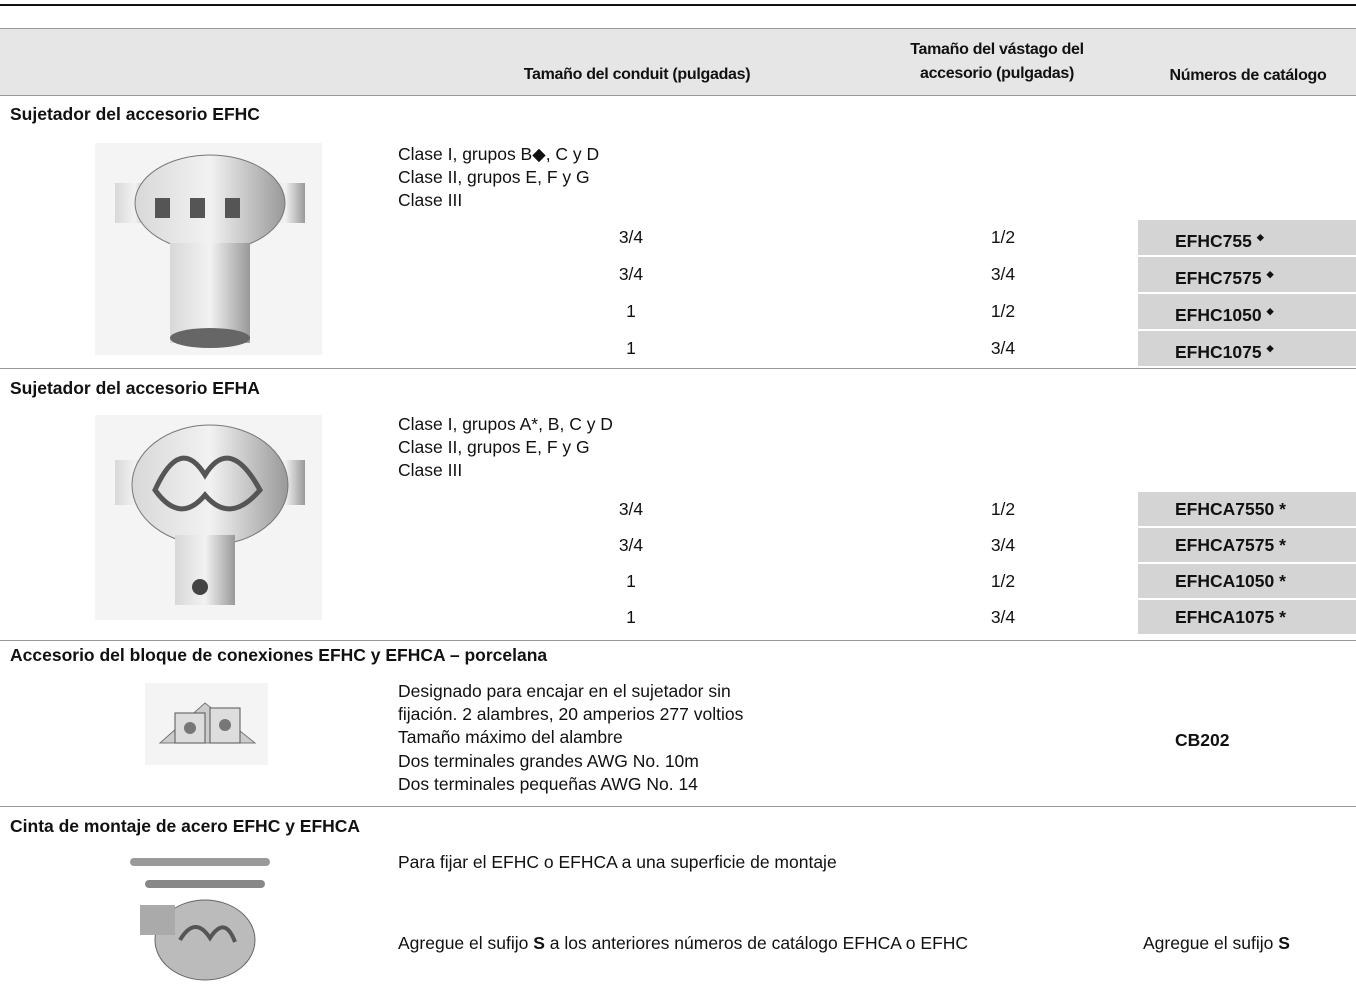 This screenshot has height=993, width=1356. Describe the element at coordinates (548, 783) in the screenshot. I see `description-line: Dos terminales pequeñas AWG No. 14` at that location.